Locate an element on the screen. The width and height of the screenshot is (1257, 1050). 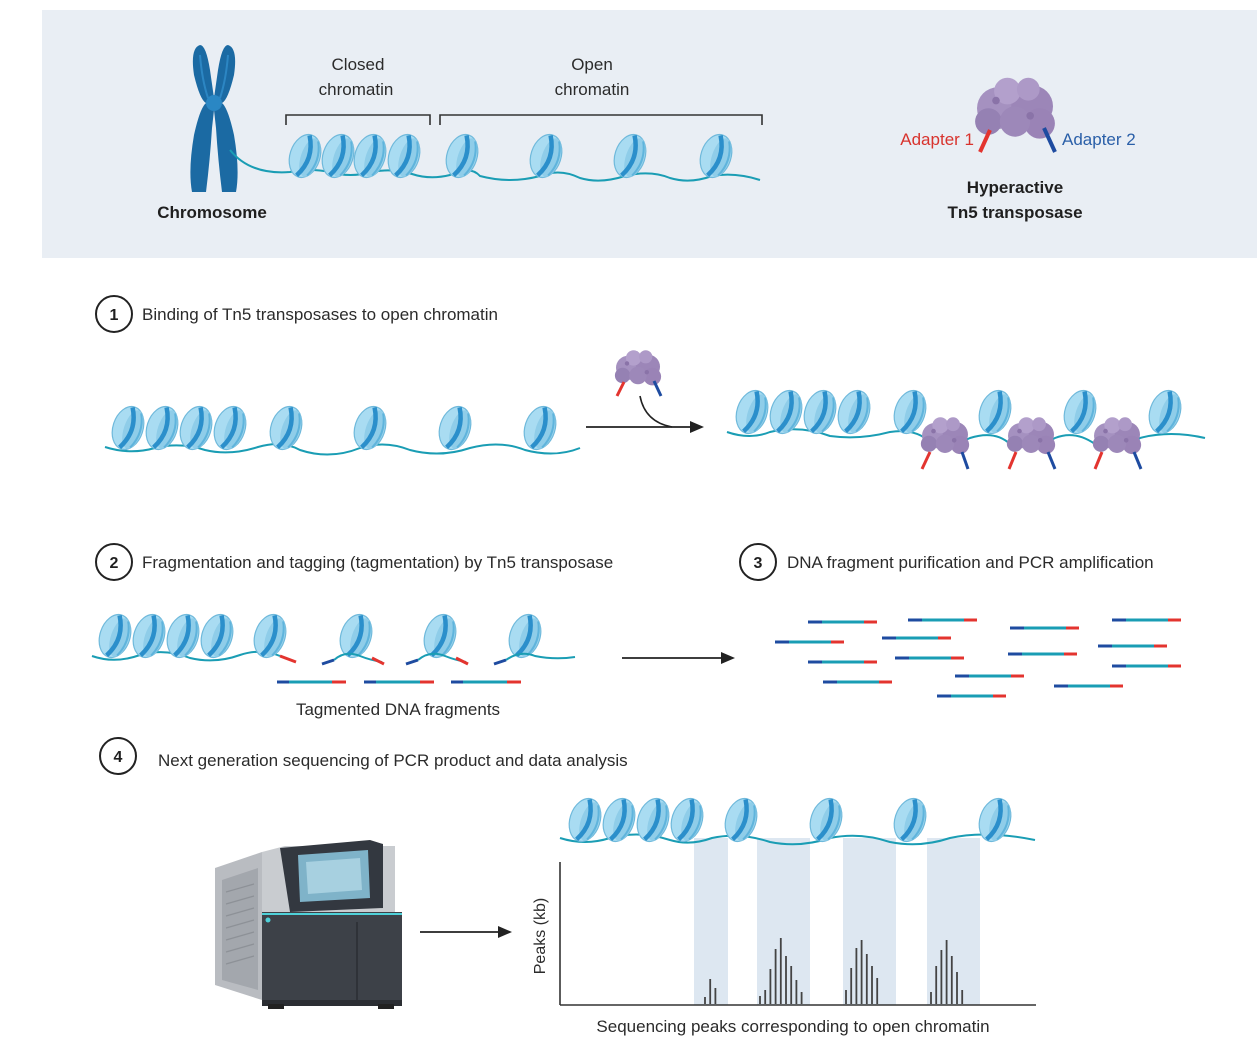
peak-bars is located at coordinates (834, 971).